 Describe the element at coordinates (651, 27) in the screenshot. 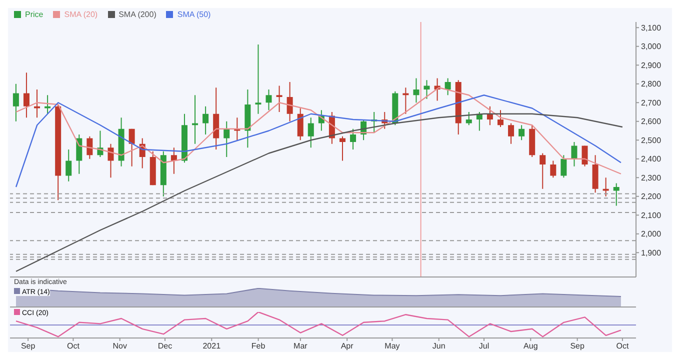

I see `y-tick-label: 3,100` at that location.